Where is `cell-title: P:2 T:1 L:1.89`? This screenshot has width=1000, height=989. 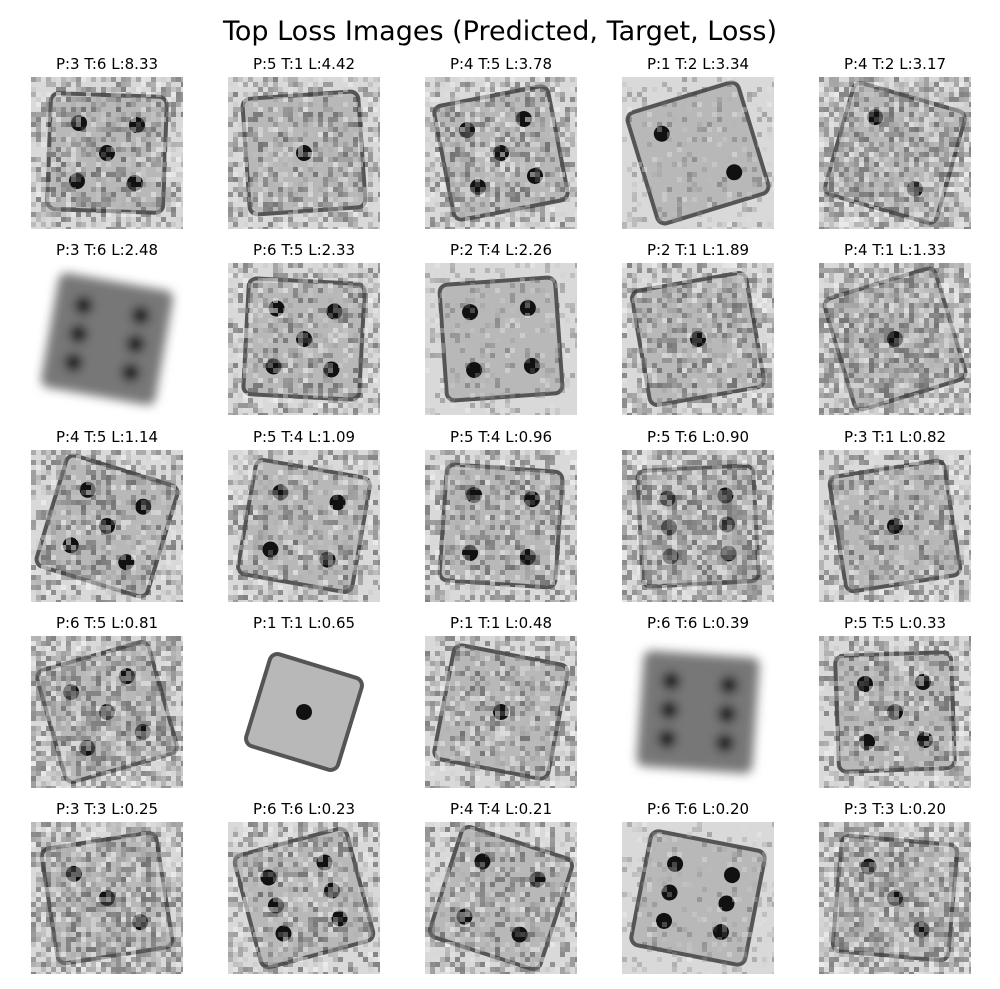 cell-title: P:2 T:1 L:1.89 is located at coordinates (698, 250).